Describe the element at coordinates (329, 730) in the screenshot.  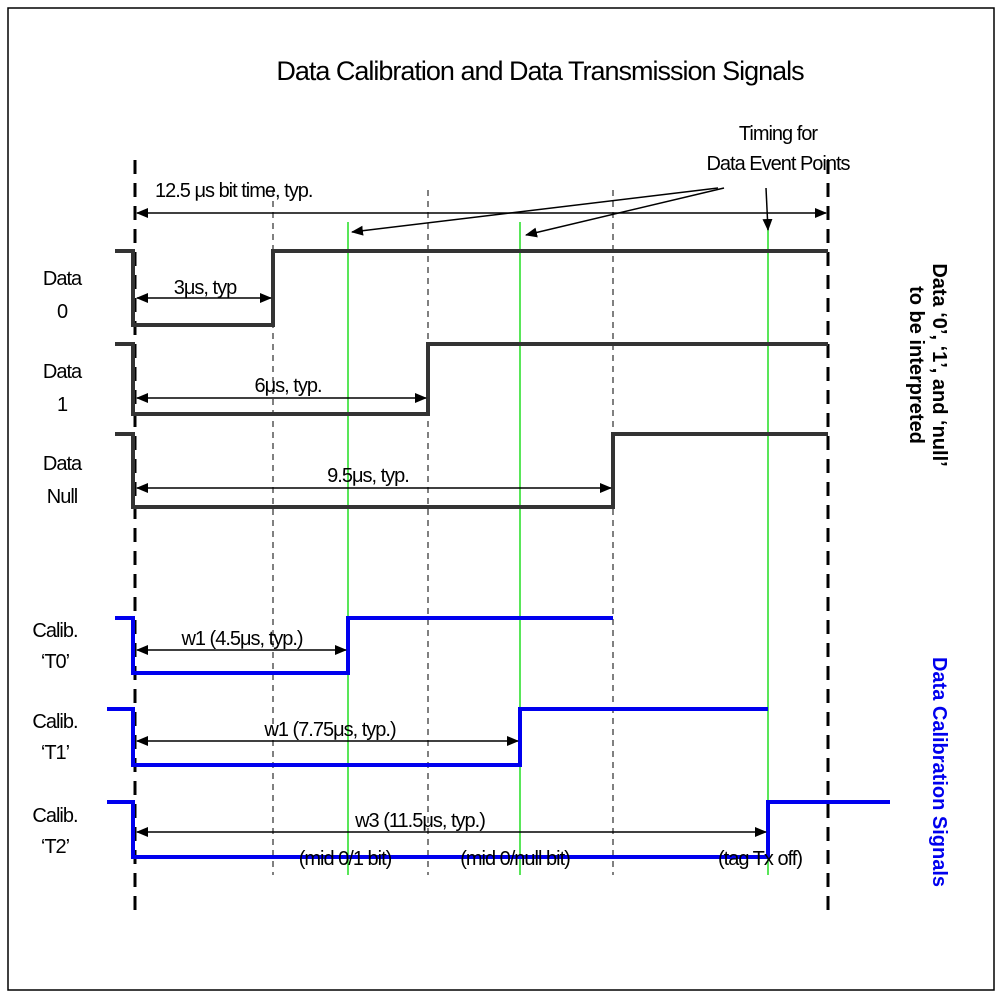
I see `duration: w1 (7.75μs, typ.)` at that location.